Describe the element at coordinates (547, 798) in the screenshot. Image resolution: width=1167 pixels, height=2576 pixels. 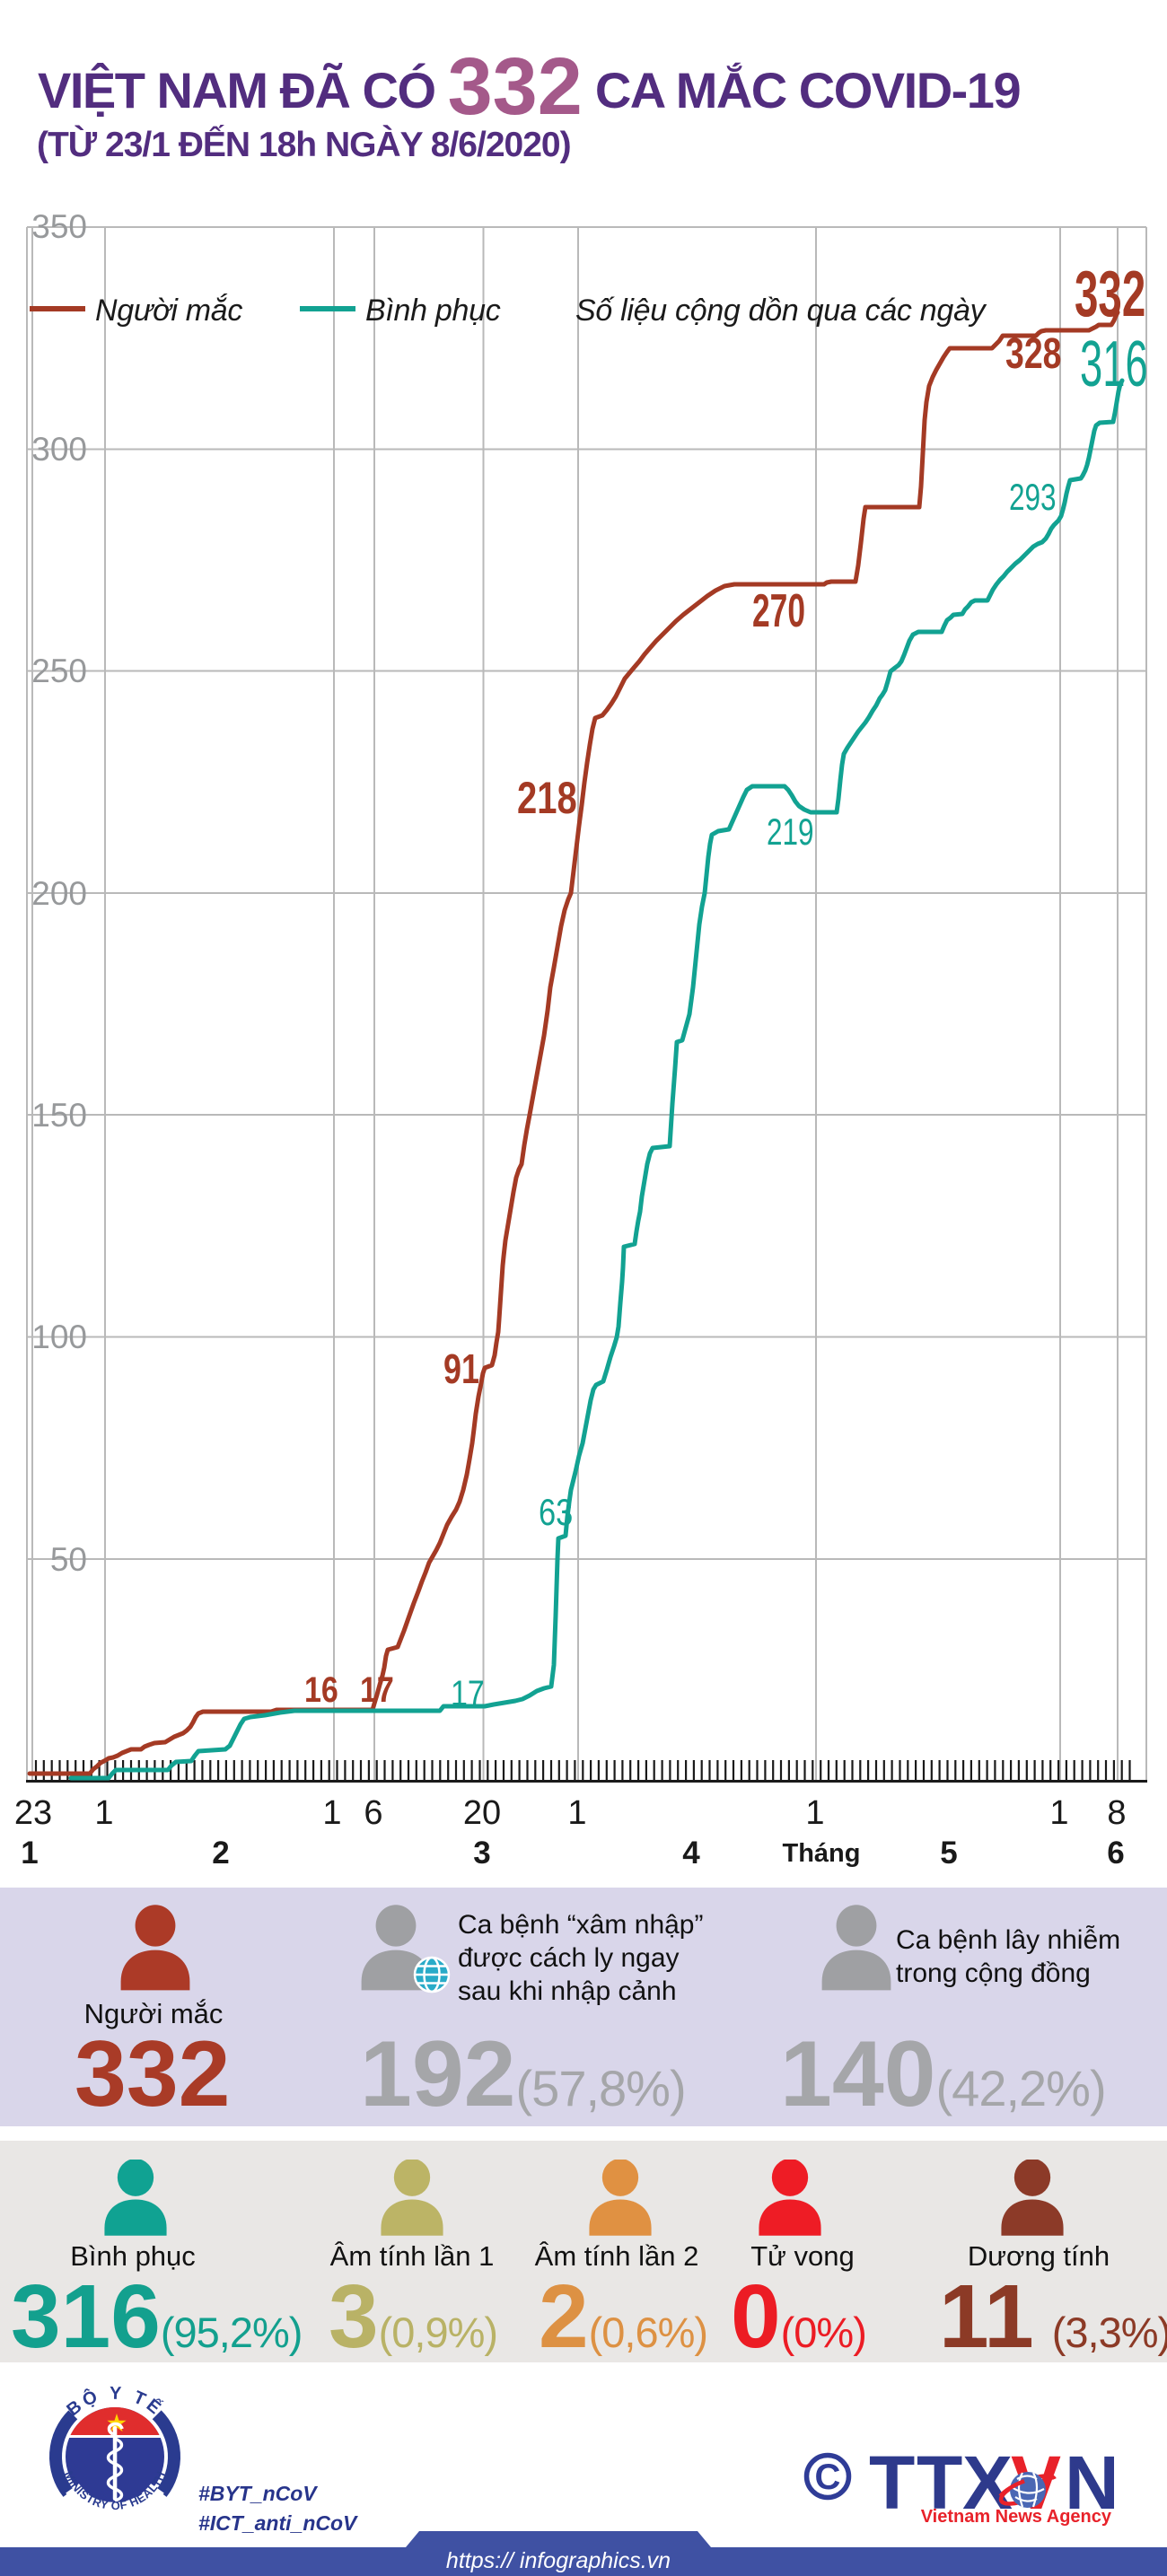
I see `svg-text: 218` at that location.